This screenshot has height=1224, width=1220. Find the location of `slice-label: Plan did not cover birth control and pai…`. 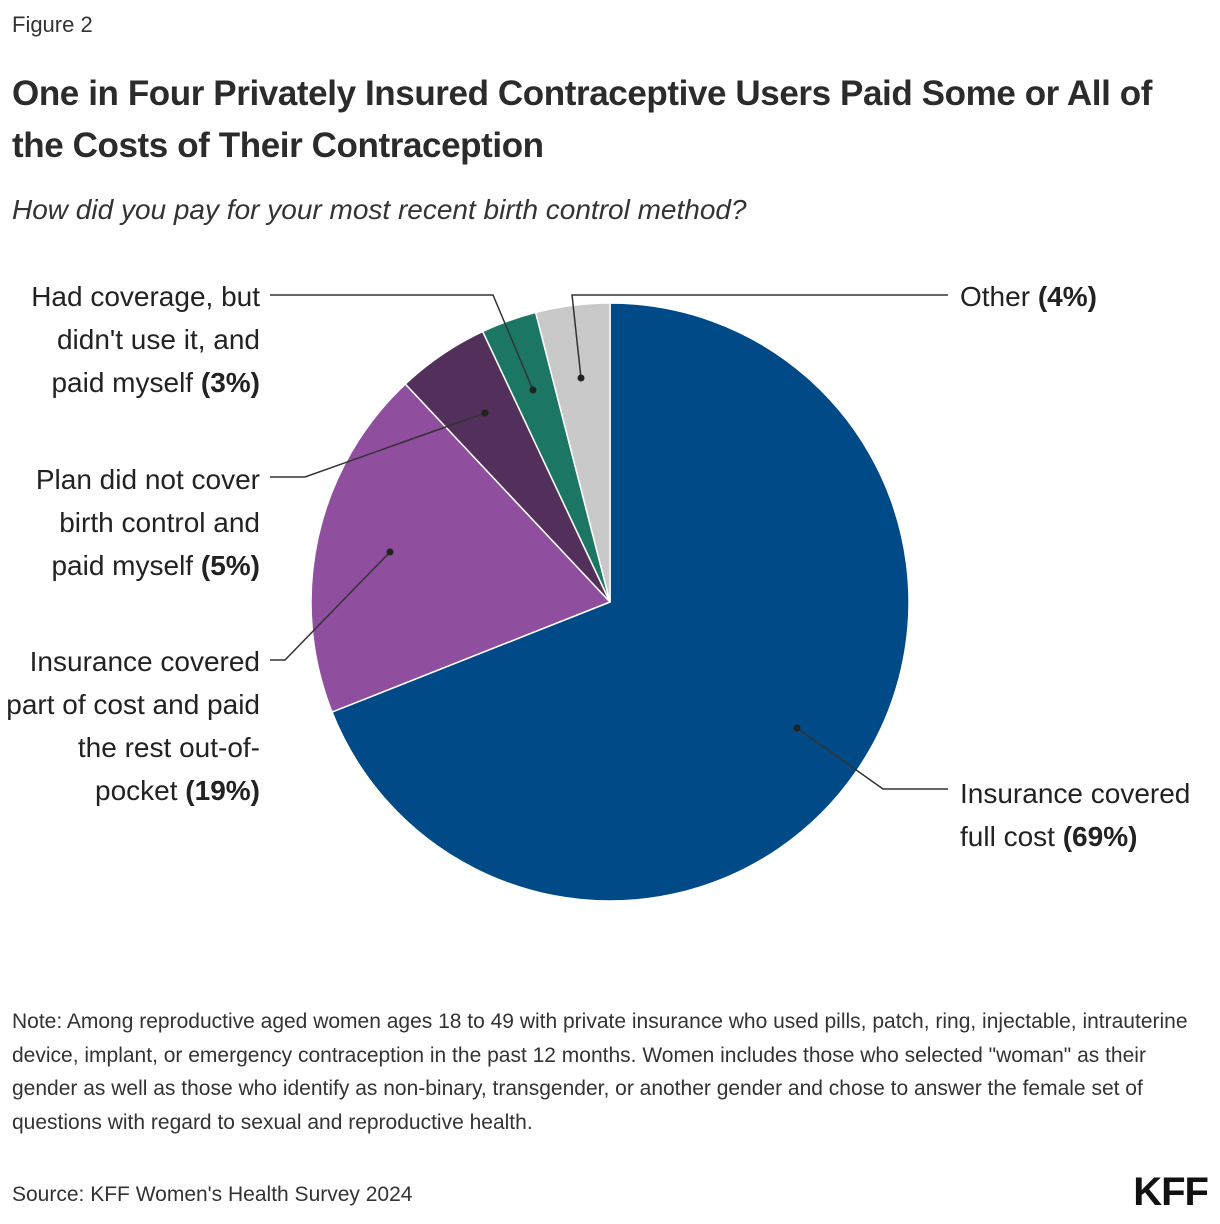

slice-label: Plan did not cover birth control and pai… is located at coordinates (132, 522).